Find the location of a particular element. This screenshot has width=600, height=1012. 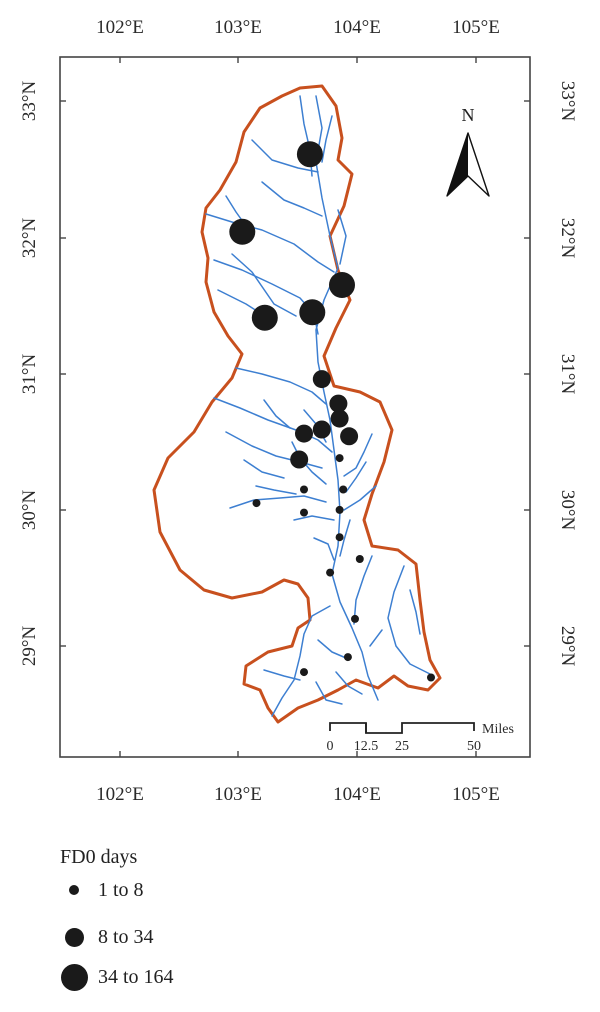

legend-row-medium: 8 to 34 is located at coordinates (107, 937).